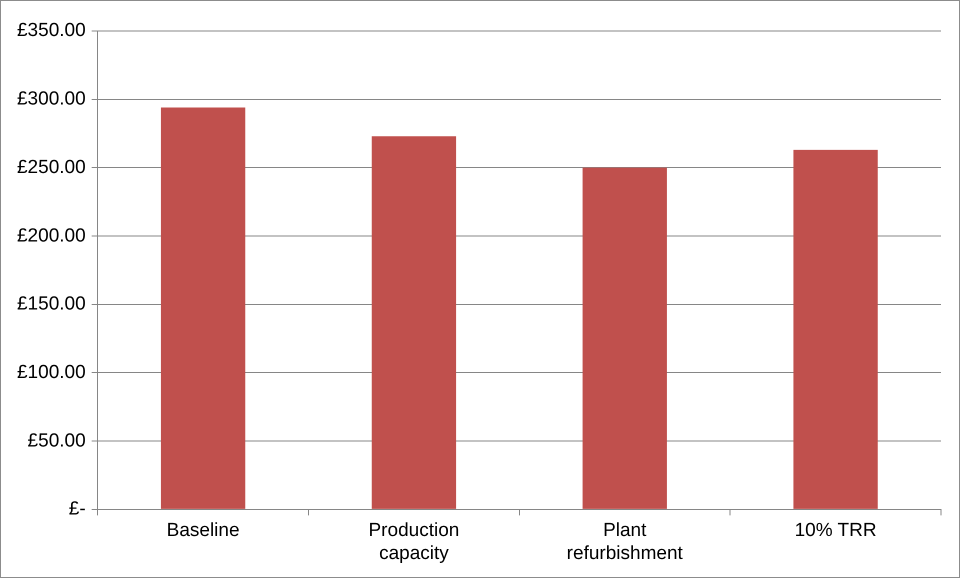  Describe the element at coordinates (57, 441) in the screenshot. I see `y-tick-label: £50.00` at that location.